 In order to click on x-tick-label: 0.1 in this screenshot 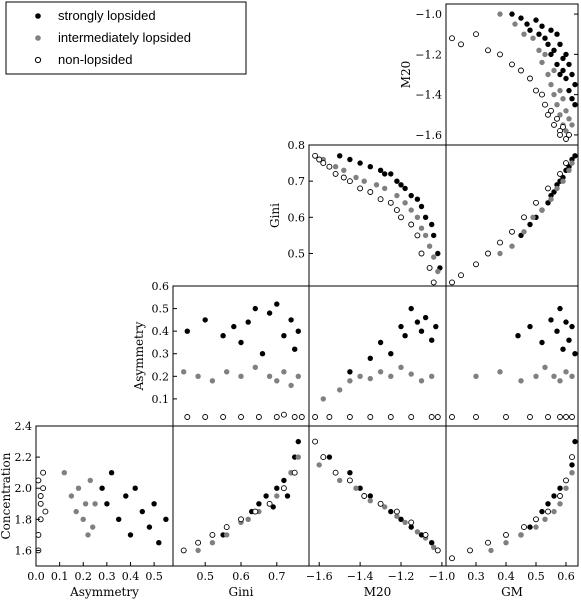, I will do `click(60, 576)`.